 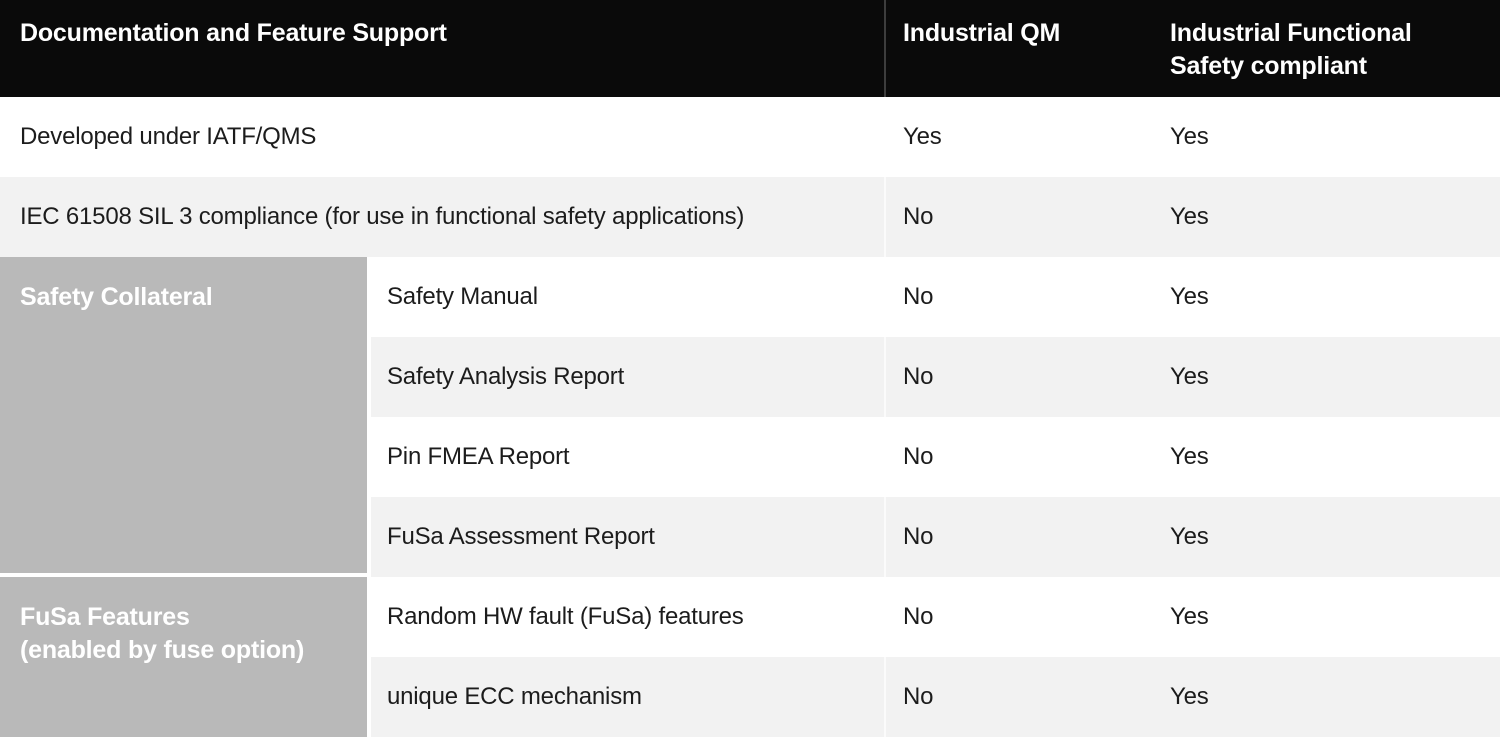 I want to click on table-row: Safety Analysis Report No Yes, so click(x=935, y=377).